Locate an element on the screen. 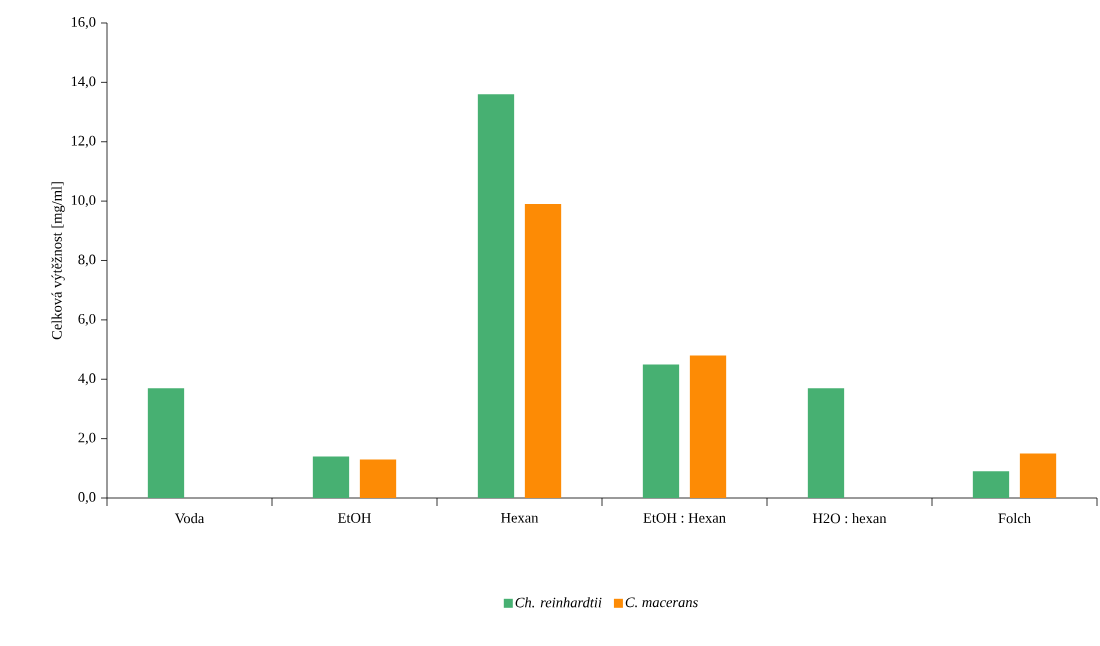 This screenshot has height=646, width=1100. x-tick-label: H2O : hexan is located at coordinates (849, 518).